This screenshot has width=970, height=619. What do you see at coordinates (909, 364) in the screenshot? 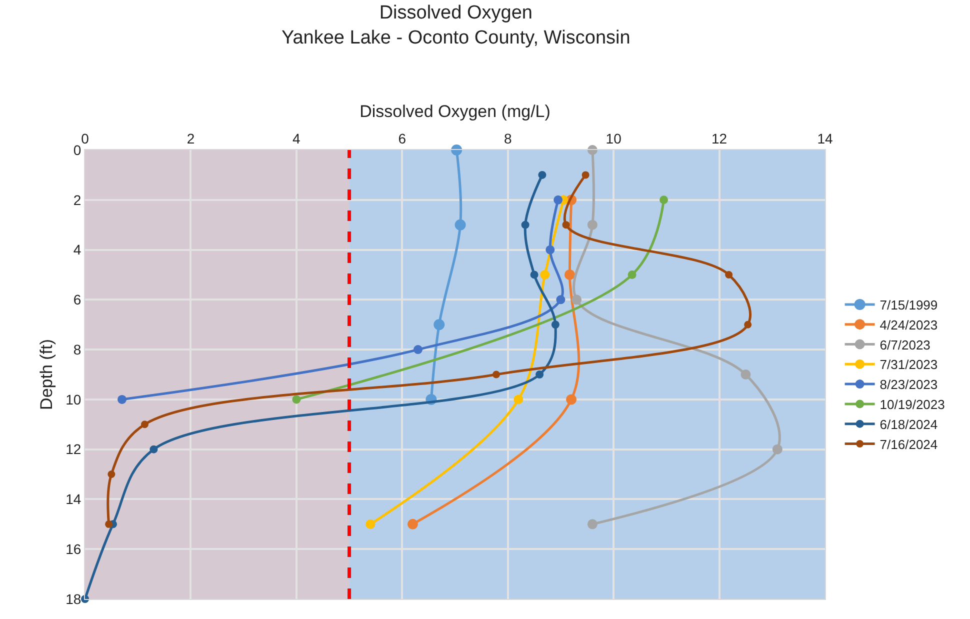
I see `legend-label: 7/31/2023` at bounding box center [909, 364].